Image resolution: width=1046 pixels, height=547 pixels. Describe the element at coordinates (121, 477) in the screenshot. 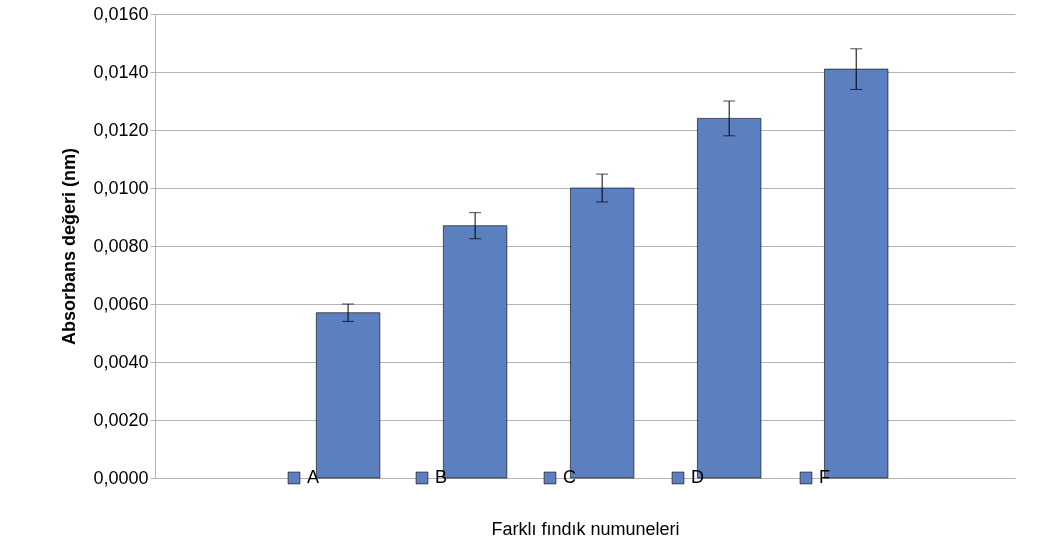

I see `y-tick-label: 0,0000` at that location.